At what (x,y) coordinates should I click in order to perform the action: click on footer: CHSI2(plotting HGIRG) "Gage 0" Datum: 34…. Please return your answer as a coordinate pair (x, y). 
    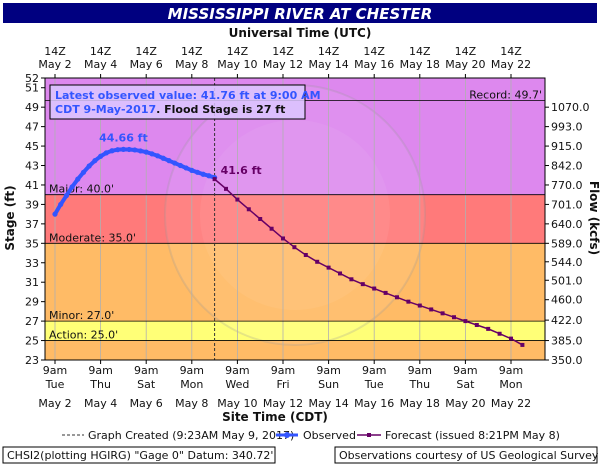
    Looking at the image, I should click on (300, 455).